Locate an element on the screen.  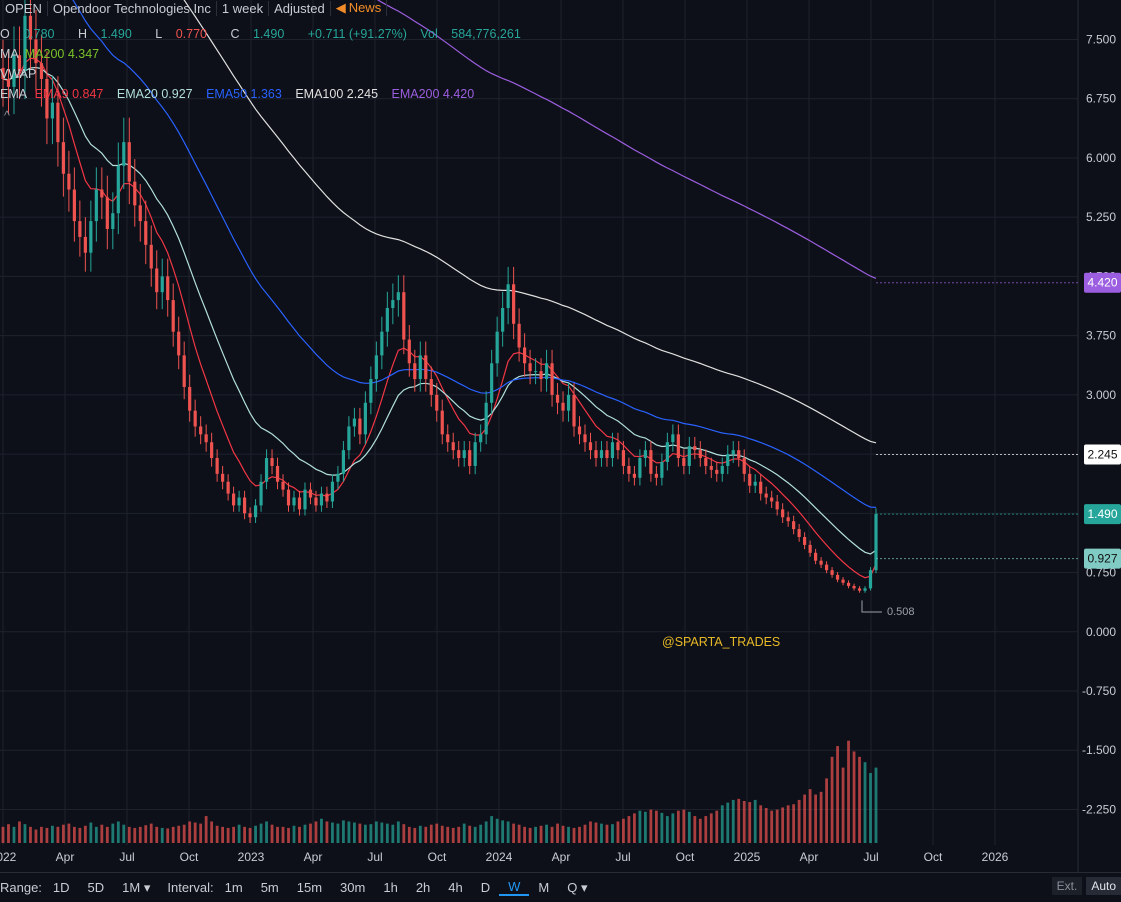
interval-15m: 15m is located at coordinates (309, 887).